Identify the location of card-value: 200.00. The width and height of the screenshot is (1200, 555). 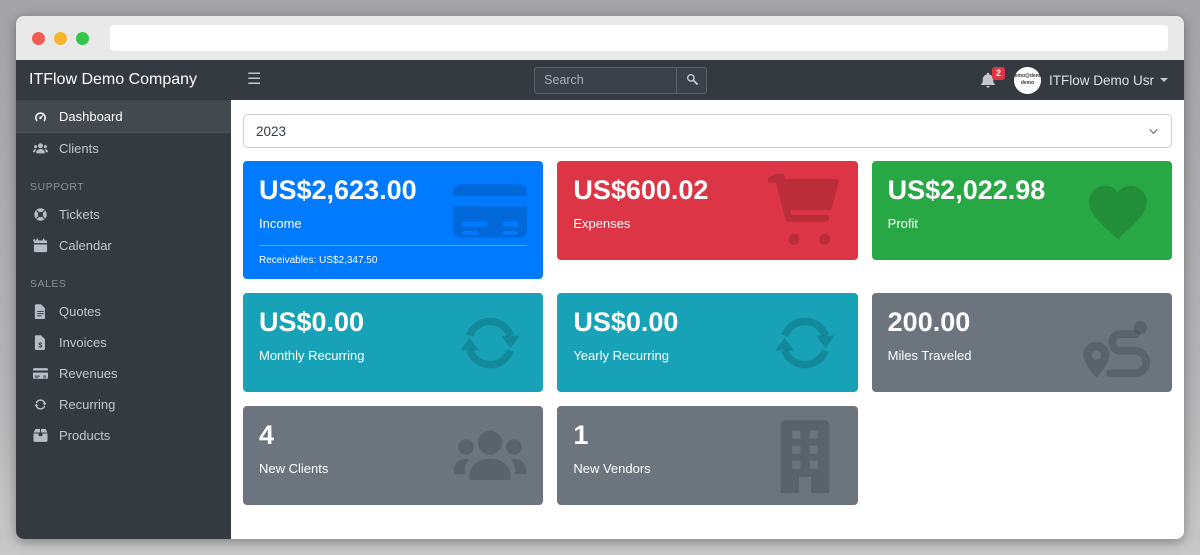
(929, 321).